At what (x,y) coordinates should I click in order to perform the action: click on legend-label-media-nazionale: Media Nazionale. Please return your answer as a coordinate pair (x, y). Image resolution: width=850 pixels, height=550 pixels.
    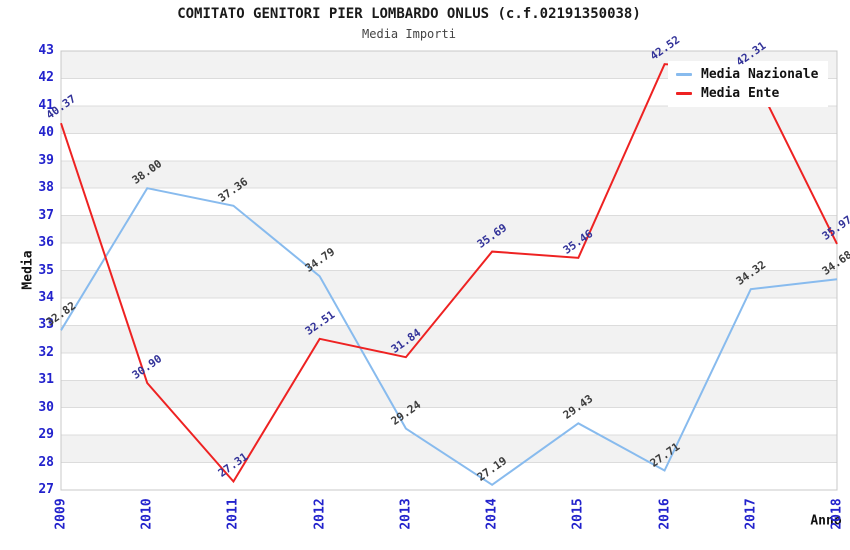
    Looking at the image, I should click on (760, 74).